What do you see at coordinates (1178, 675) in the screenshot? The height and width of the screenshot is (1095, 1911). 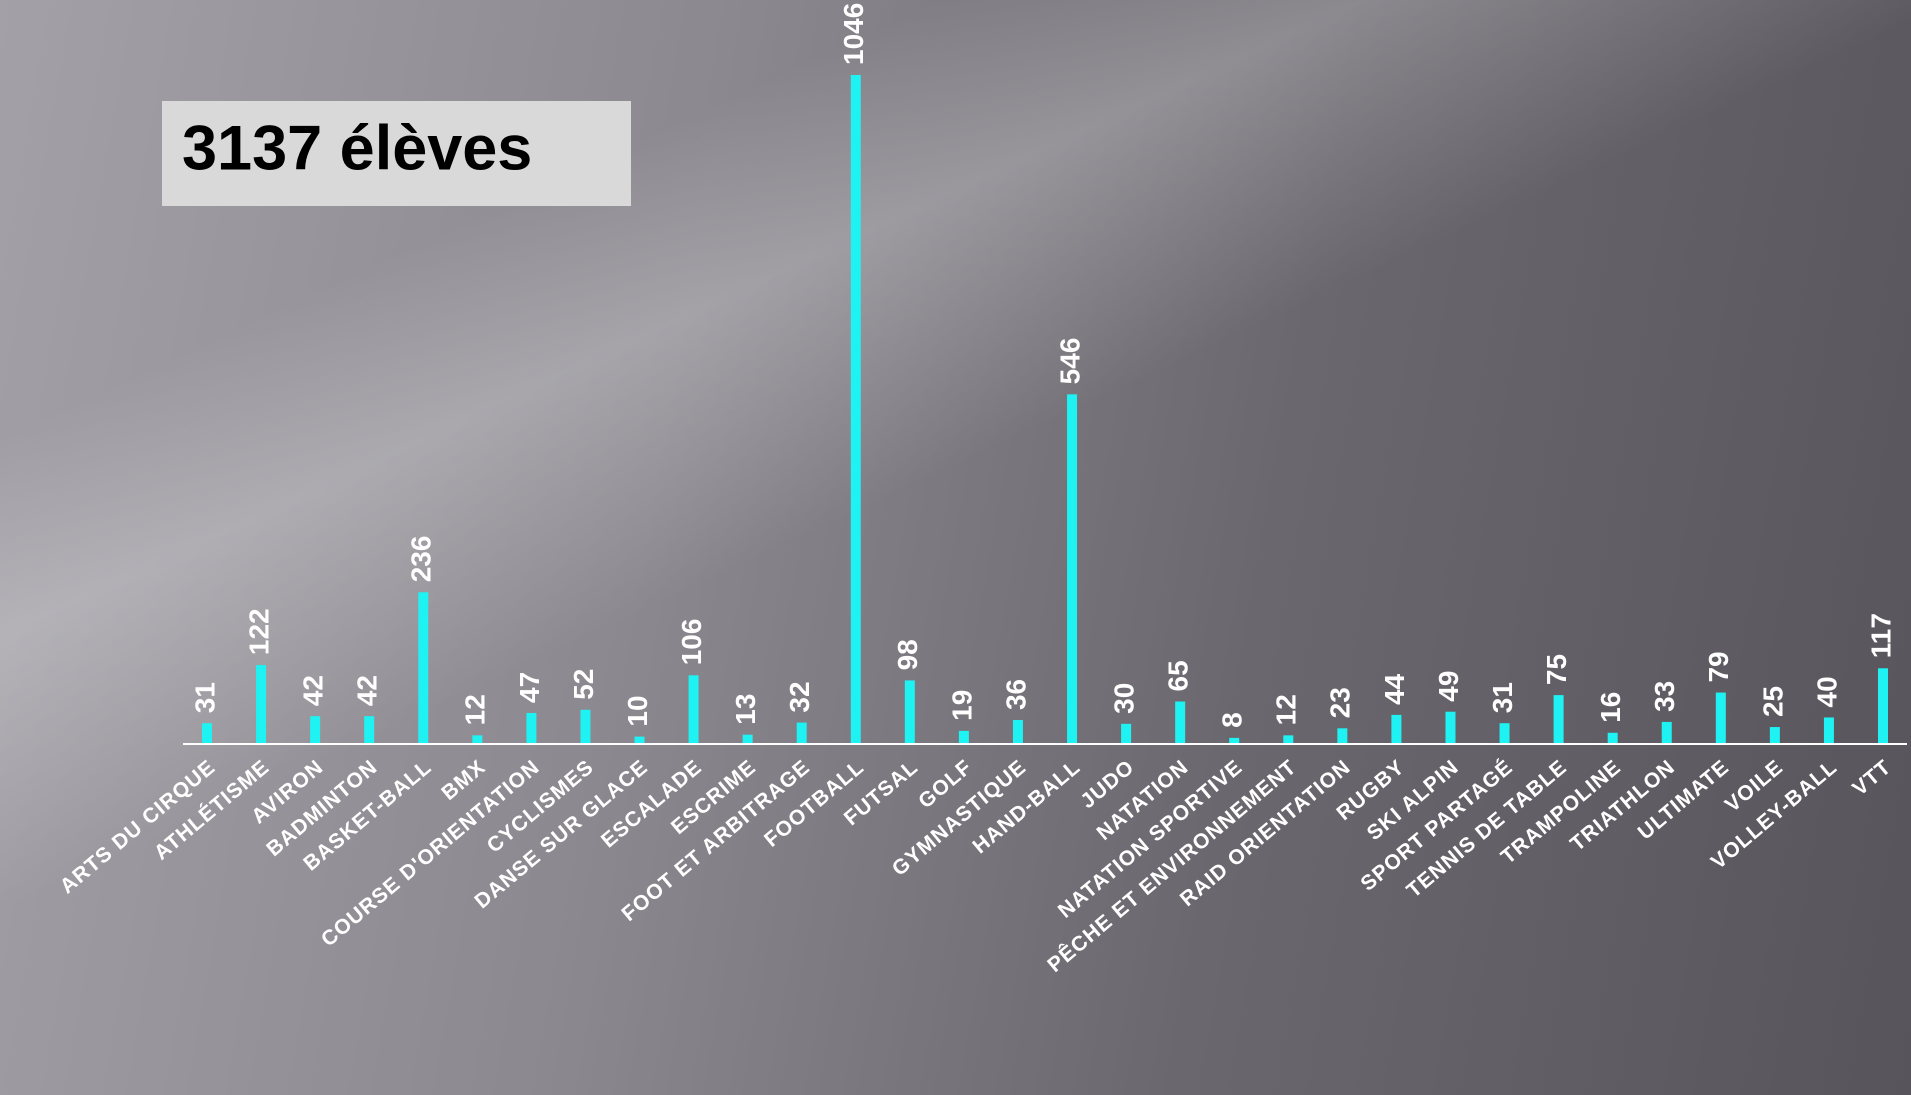 I see `value-label: 65` at bounding box center [1178, 675].